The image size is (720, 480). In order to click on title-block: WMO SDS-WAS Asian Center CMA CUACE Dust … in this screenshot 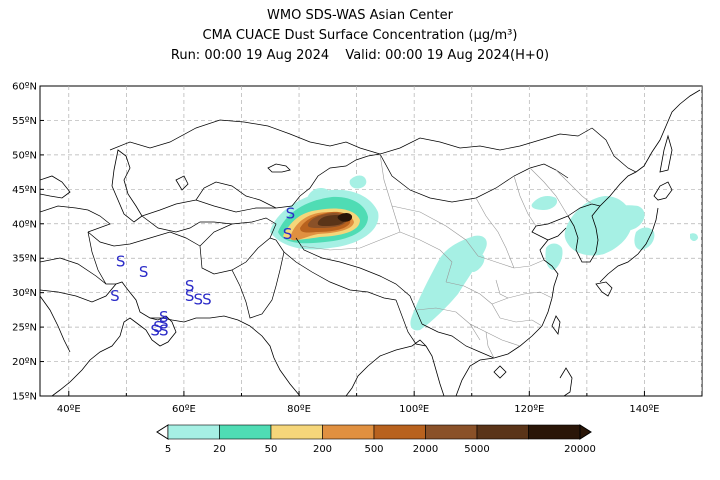, I will do `click(360, 36)`.